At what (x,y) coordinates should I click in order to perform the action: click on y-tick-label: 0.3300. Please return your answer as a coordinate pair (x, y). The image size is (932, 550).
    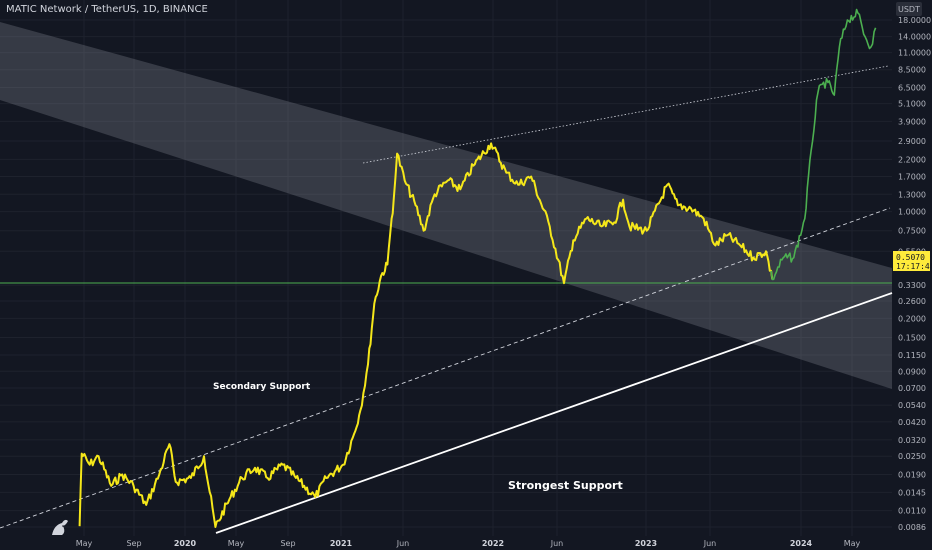
    Looking at the image, I should click on (912, 285).